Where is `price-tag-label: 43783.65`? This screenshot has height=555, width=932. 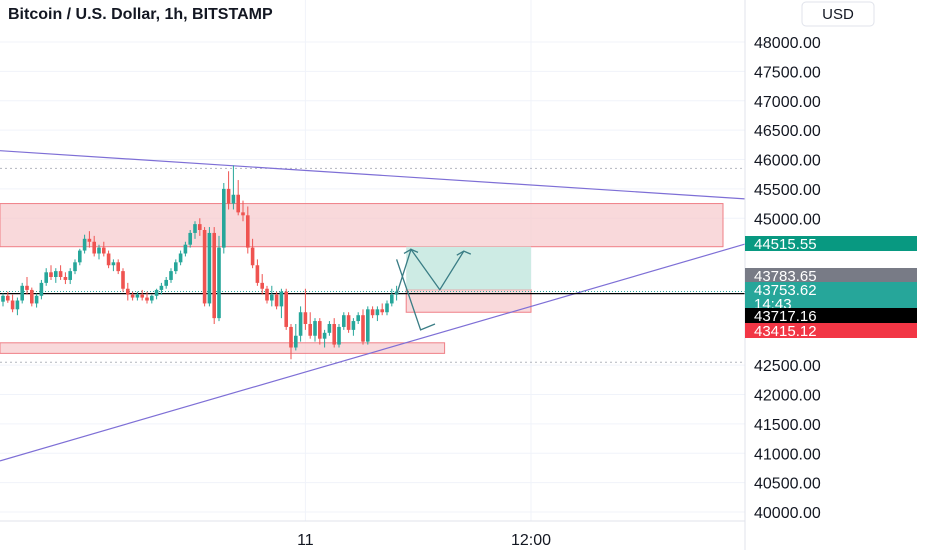
price-tag-label: 43783.65 is located at coordinates (785, 276).